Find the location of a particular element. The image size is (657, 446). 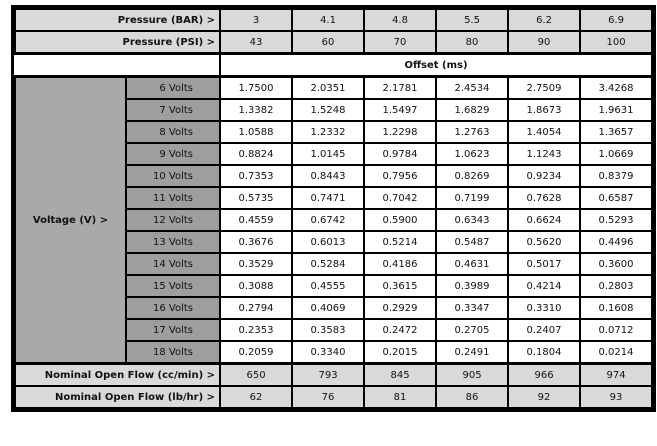

offset-value-cell: 0.3310 is located at coordinates (544, 308).